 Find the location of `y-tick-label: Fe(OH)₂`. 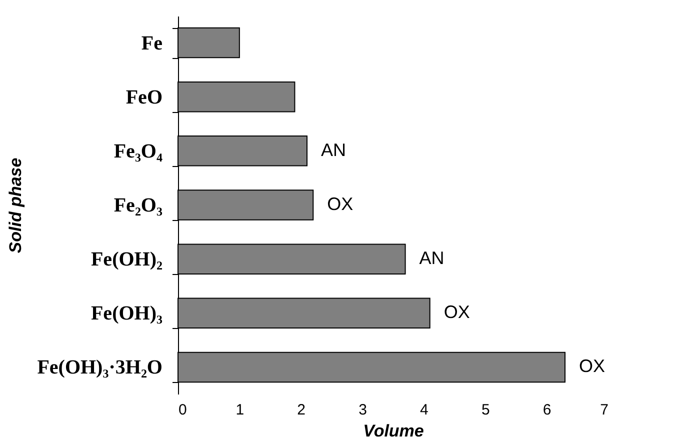

y-tick-label: Fe(OH)₂ is located at coordinates (126, 259).